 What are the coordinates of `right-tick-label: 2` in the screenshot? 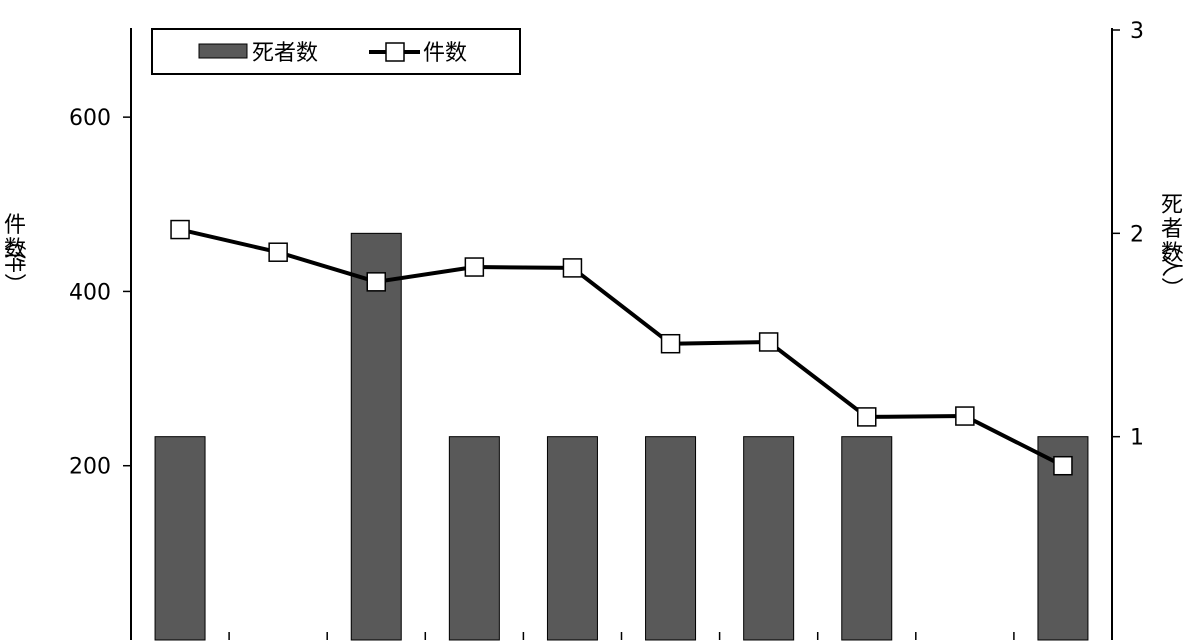 It's located at (1137, 234).